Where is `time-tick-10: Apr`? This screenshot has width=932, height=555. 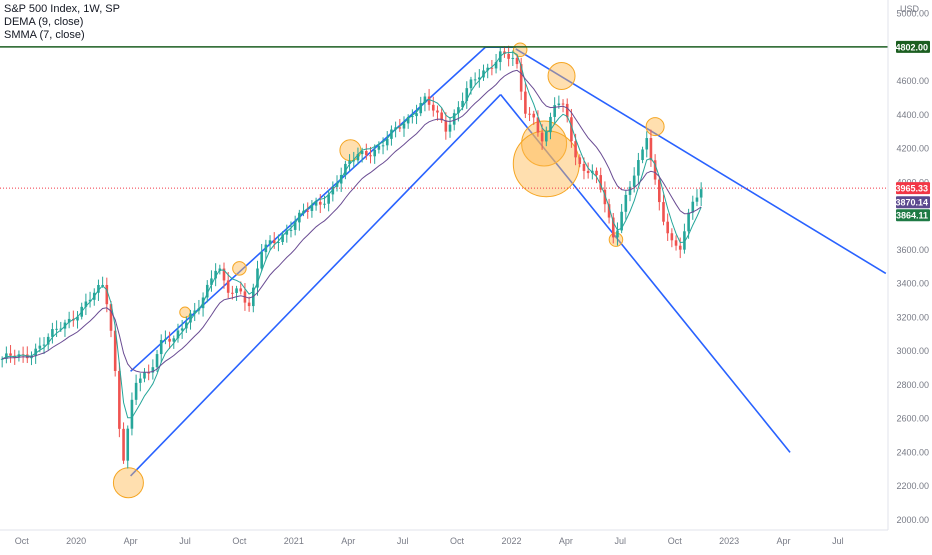
time-tick-10: Apr is located at coordinates (566, 541).